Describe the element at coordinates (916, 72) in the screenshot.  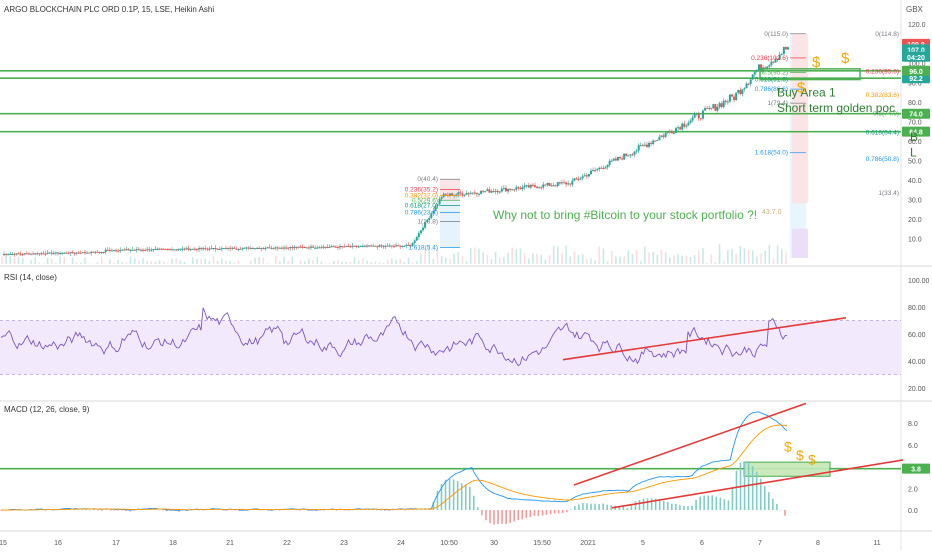
I see `price-badge-text: 96.0` at that location.